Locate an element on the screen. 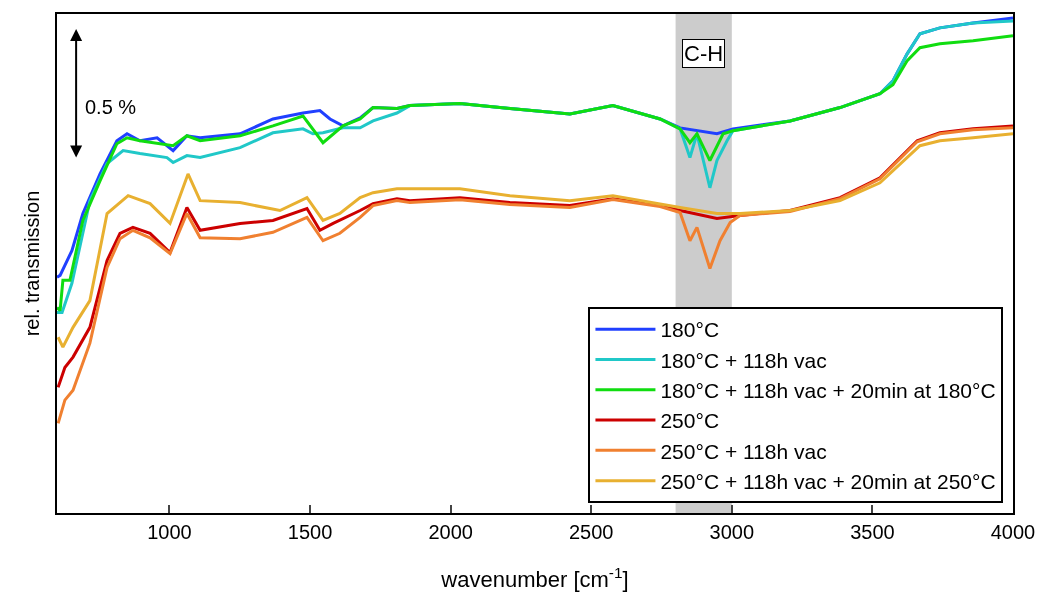  x-tick-label: 3000 is located at coordinates (732, 532).